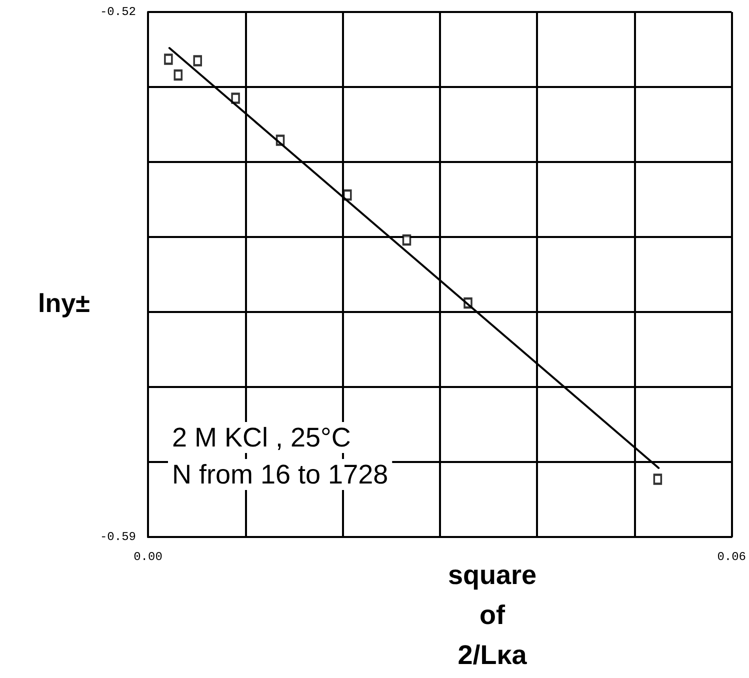 This screenshot has height=678, width=749. What do you see at coordinates (118, 12) in the screenshot?
I see `y-tick-label: -0.52` at bounding box center [118, 12].